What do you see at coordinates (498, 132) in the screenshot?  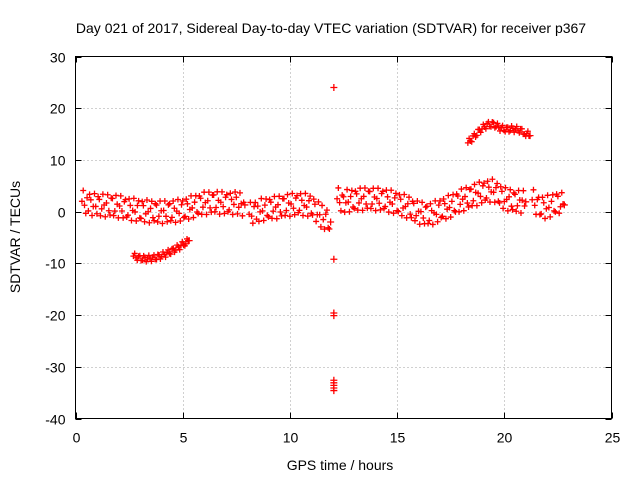 I see `series-arc-high` at bounding box center [498, 132].